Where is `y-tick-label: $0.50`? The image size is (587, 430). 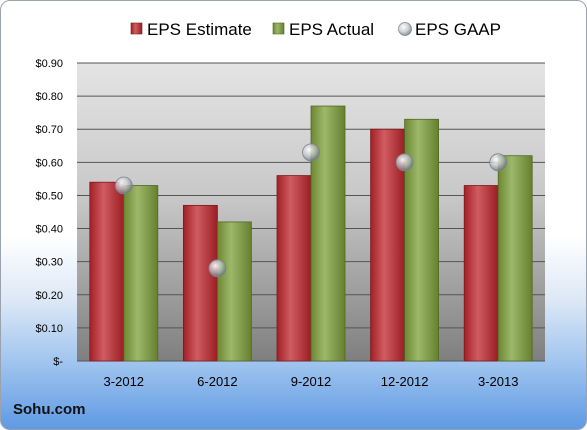
y-tick-label: $0.50 is located at coordinates (49, 196).